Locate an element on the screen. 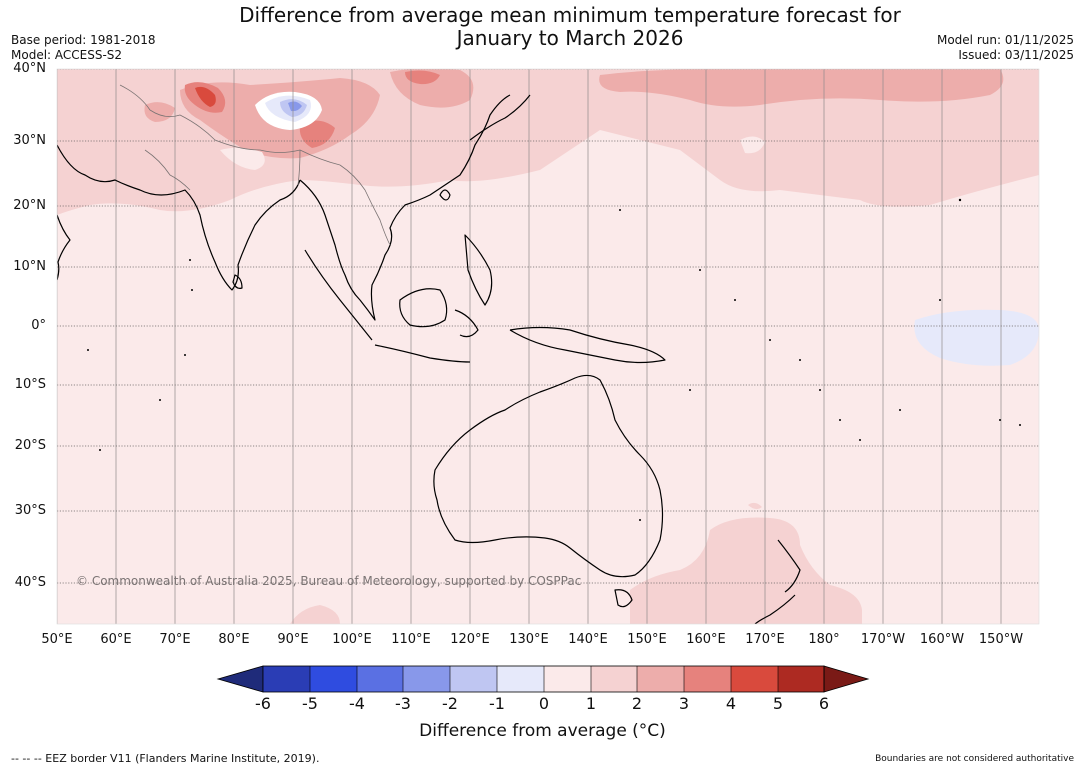 This screenshot has width=1085, height=770. meta-left: Base period: 1981-2018 Model: ACCESS-S2 is located at coordinates (83, 48).